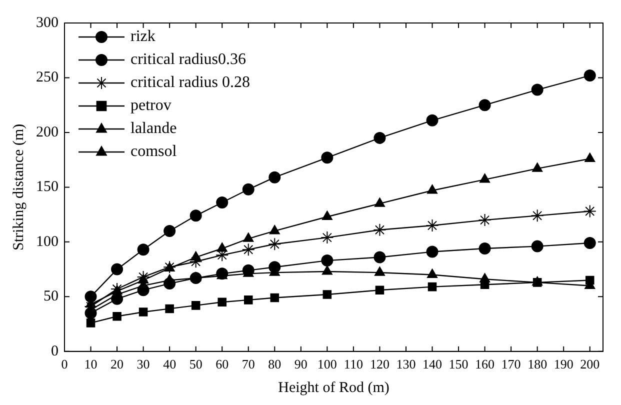  What do you see at coordinates (169, 364) in the screenshot?
I see `x-tick-label: 40` at bounding box center [169, 364].